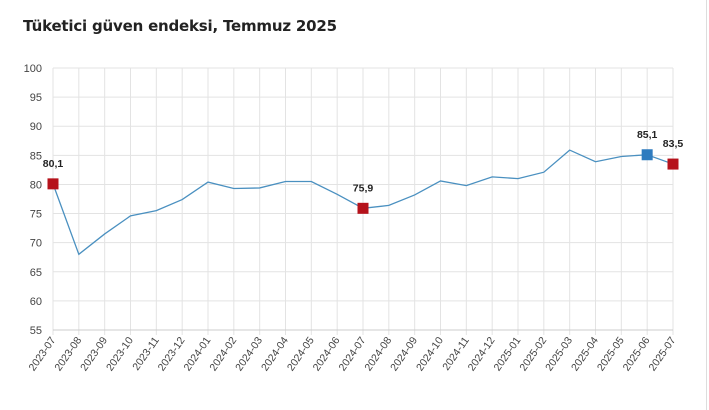  What do you see at coordinates (36, 302) in the screenshot?
I see `y-tick-label: 60` at bounding box center [36, 302].